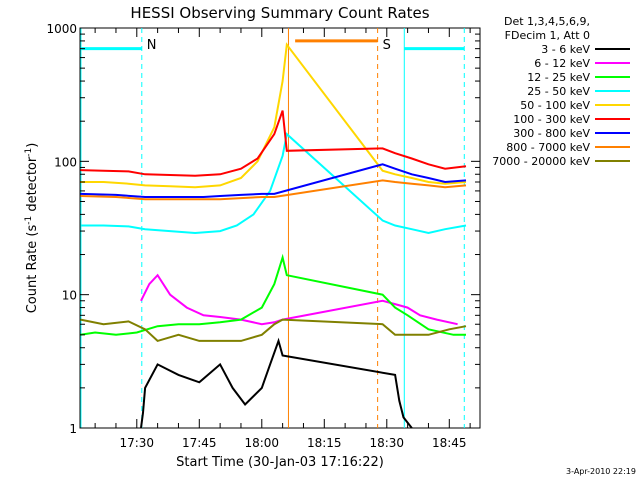  I want to click on x-axis-label: Start Time (30-Jan-03 17:16:22), so click(280, 462).